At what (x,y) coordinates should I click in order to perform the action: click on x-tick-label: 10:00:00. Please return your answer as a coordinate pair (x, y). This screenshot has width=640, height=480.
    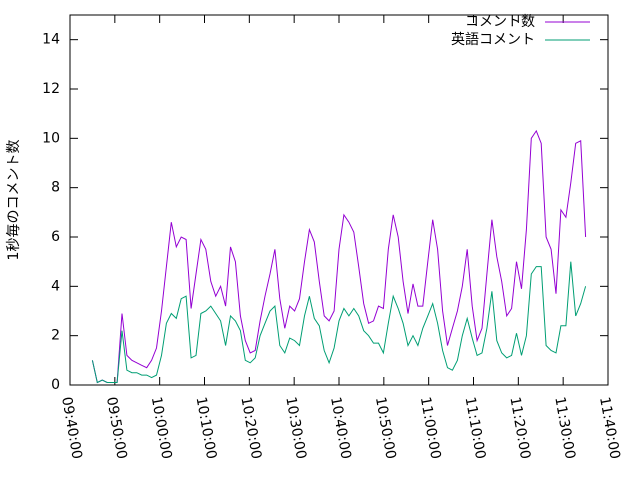
    Looking at the image, I should click on (161, 428).